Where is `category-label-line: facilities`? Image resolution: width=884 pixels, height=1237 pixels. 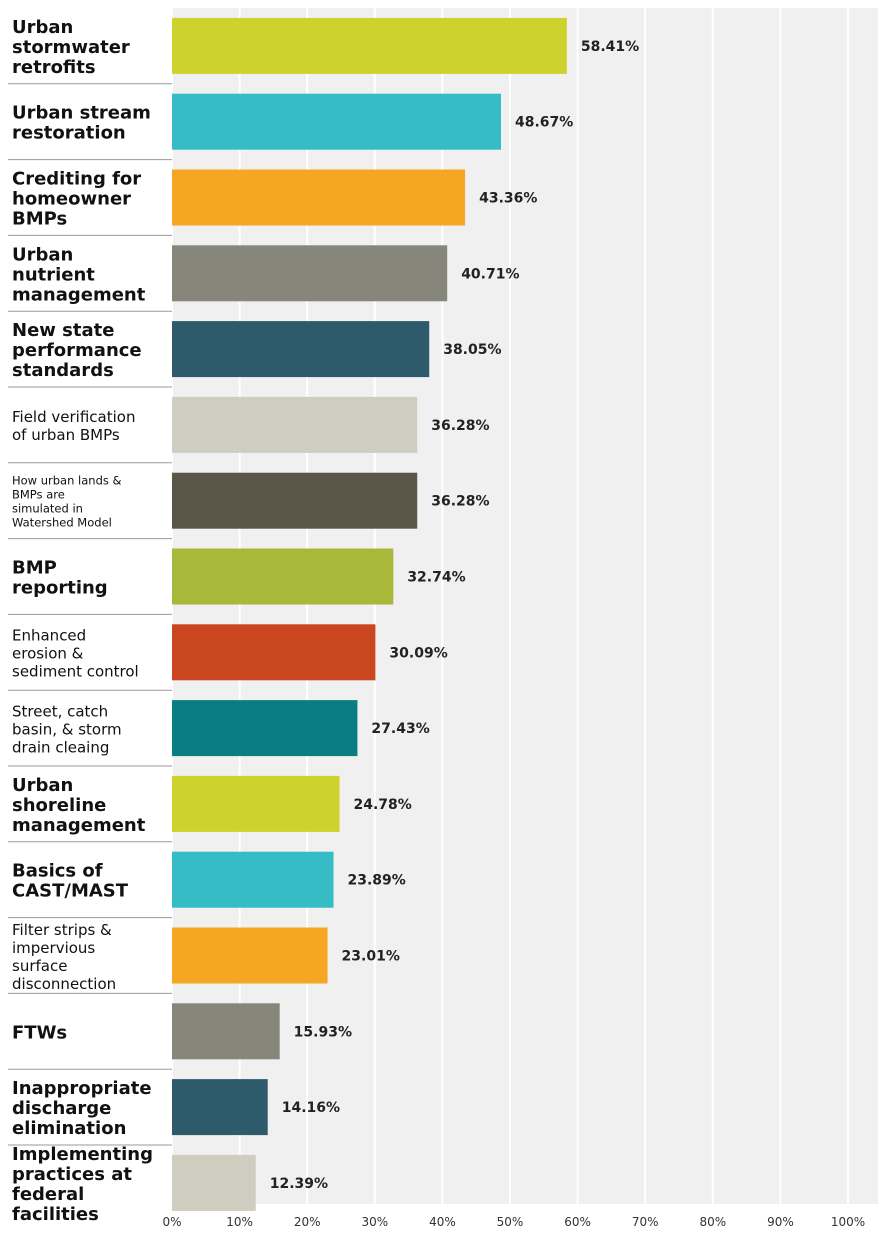 category-label-line: facilities is located at coordinates (55, 1214).